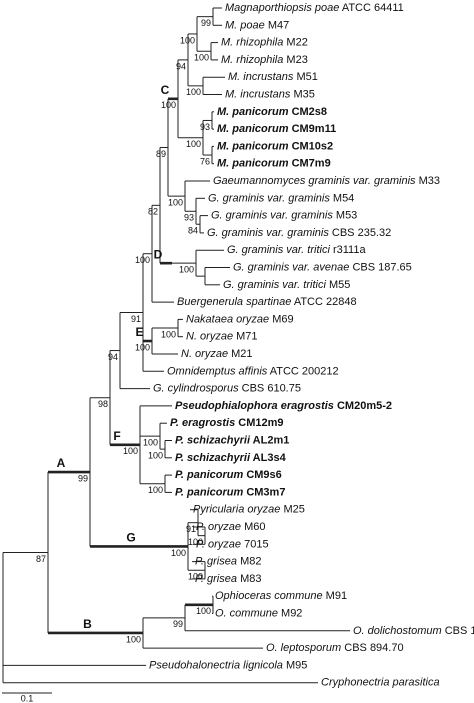 Image resolution: width=474 pixels, height=703 pixels. I want to click on taxon-label: O. dolichostomum CBS 114926, so click(413, 631).